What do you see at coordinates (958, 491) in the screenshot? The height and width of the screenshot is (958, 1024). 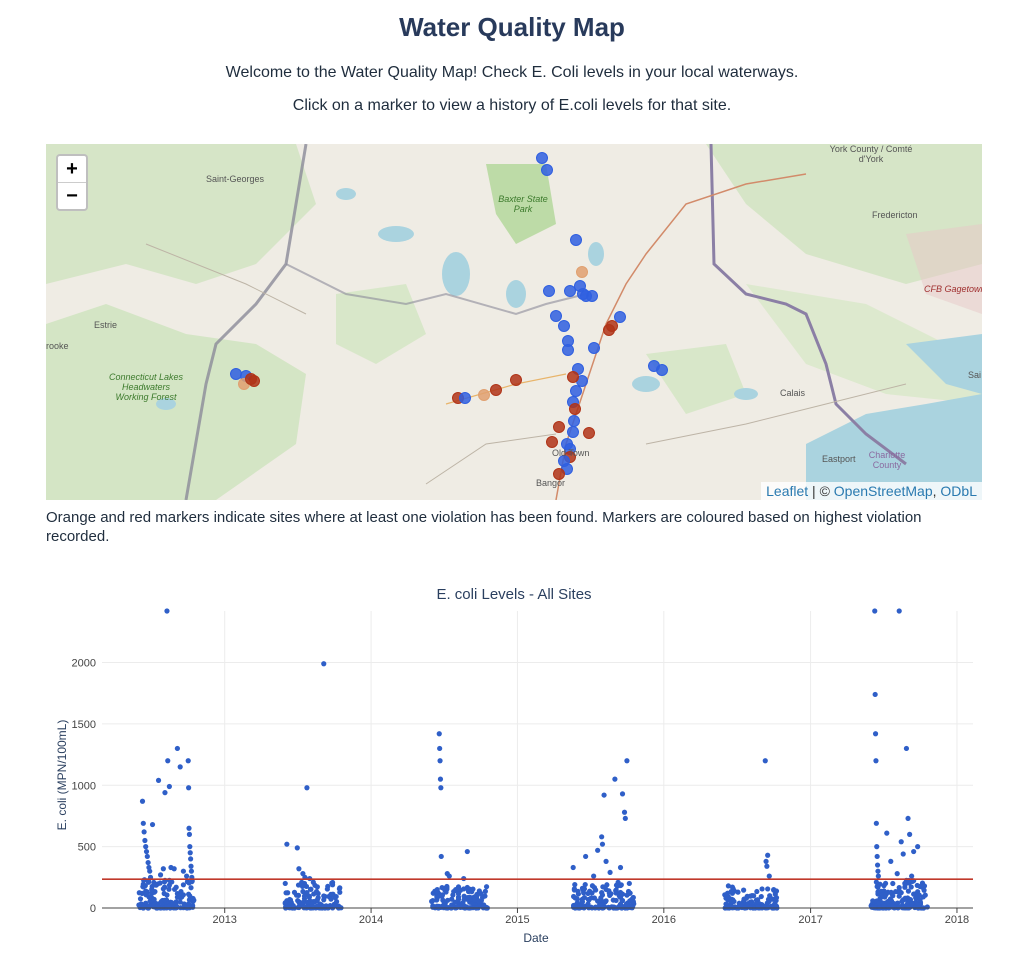 I see `odbl-link: ODbL` at bounding box center [958, 491].